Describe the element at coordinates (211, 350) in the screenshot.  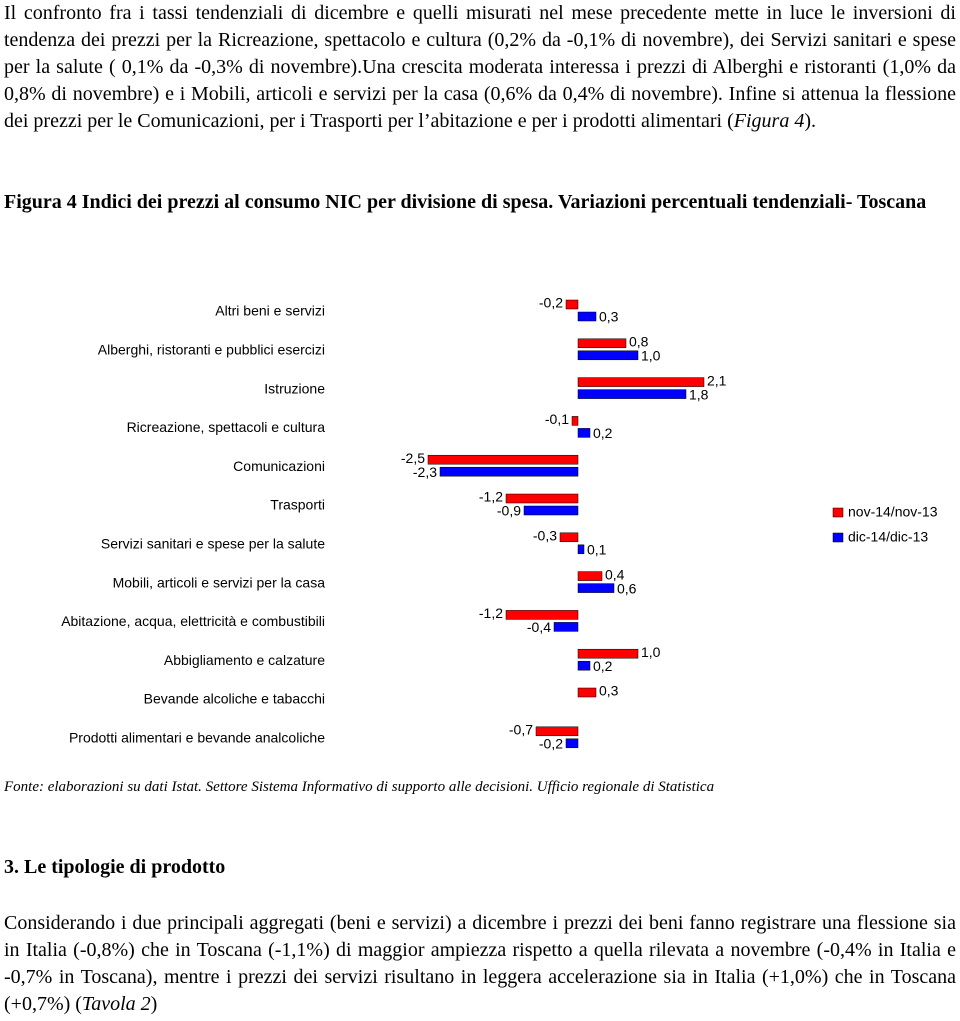
I see `category-label: Alberghi, ristoranti e pubblici esercizi` at that location.